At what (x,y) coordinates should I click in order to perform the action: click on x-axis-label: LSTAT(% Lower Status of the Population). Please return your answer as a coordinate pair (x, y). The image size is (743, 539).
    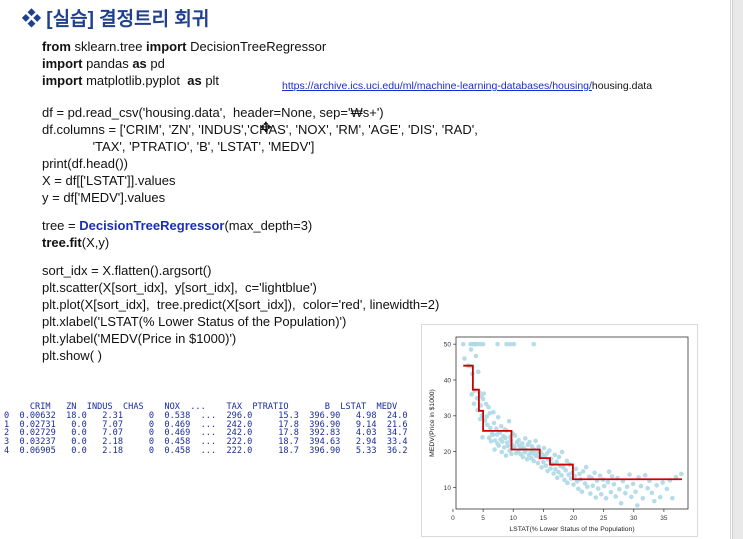
    Looking at the image, I should click on (571, 529).